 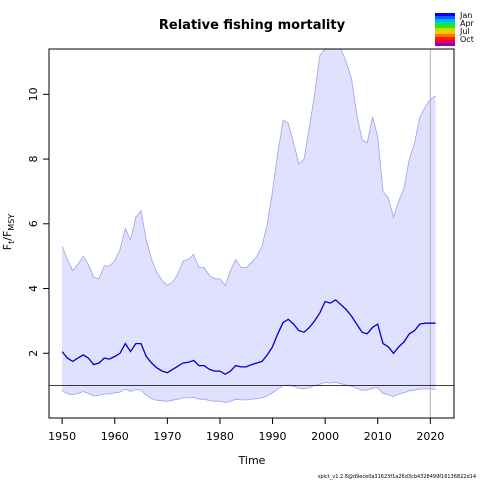 I want to click on y-axis-label: Ft/FMSY, so click(x=8, y=232).